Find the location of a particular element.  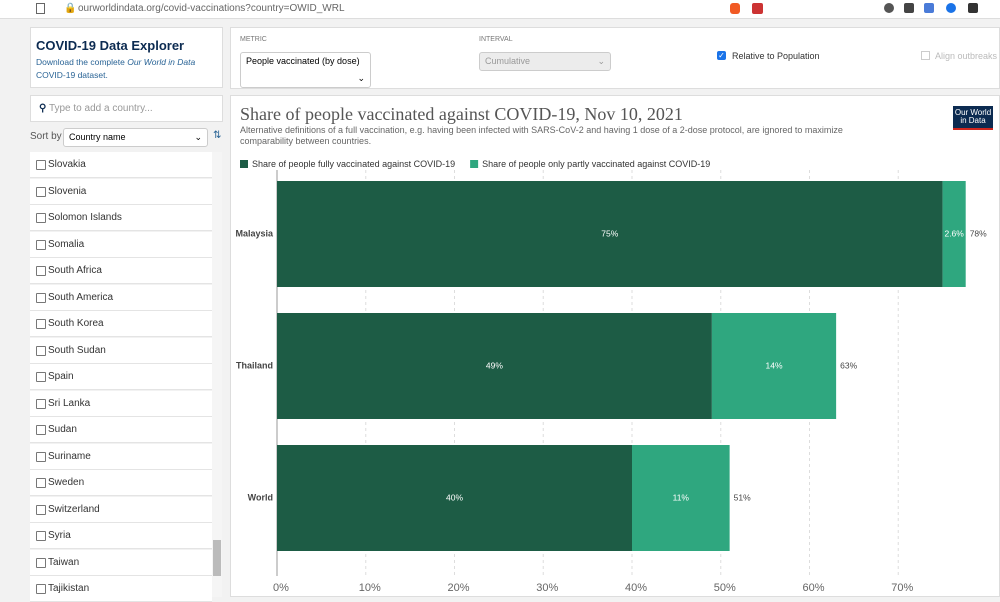

metric-label: METRIC is located at coordinates (253, 39).